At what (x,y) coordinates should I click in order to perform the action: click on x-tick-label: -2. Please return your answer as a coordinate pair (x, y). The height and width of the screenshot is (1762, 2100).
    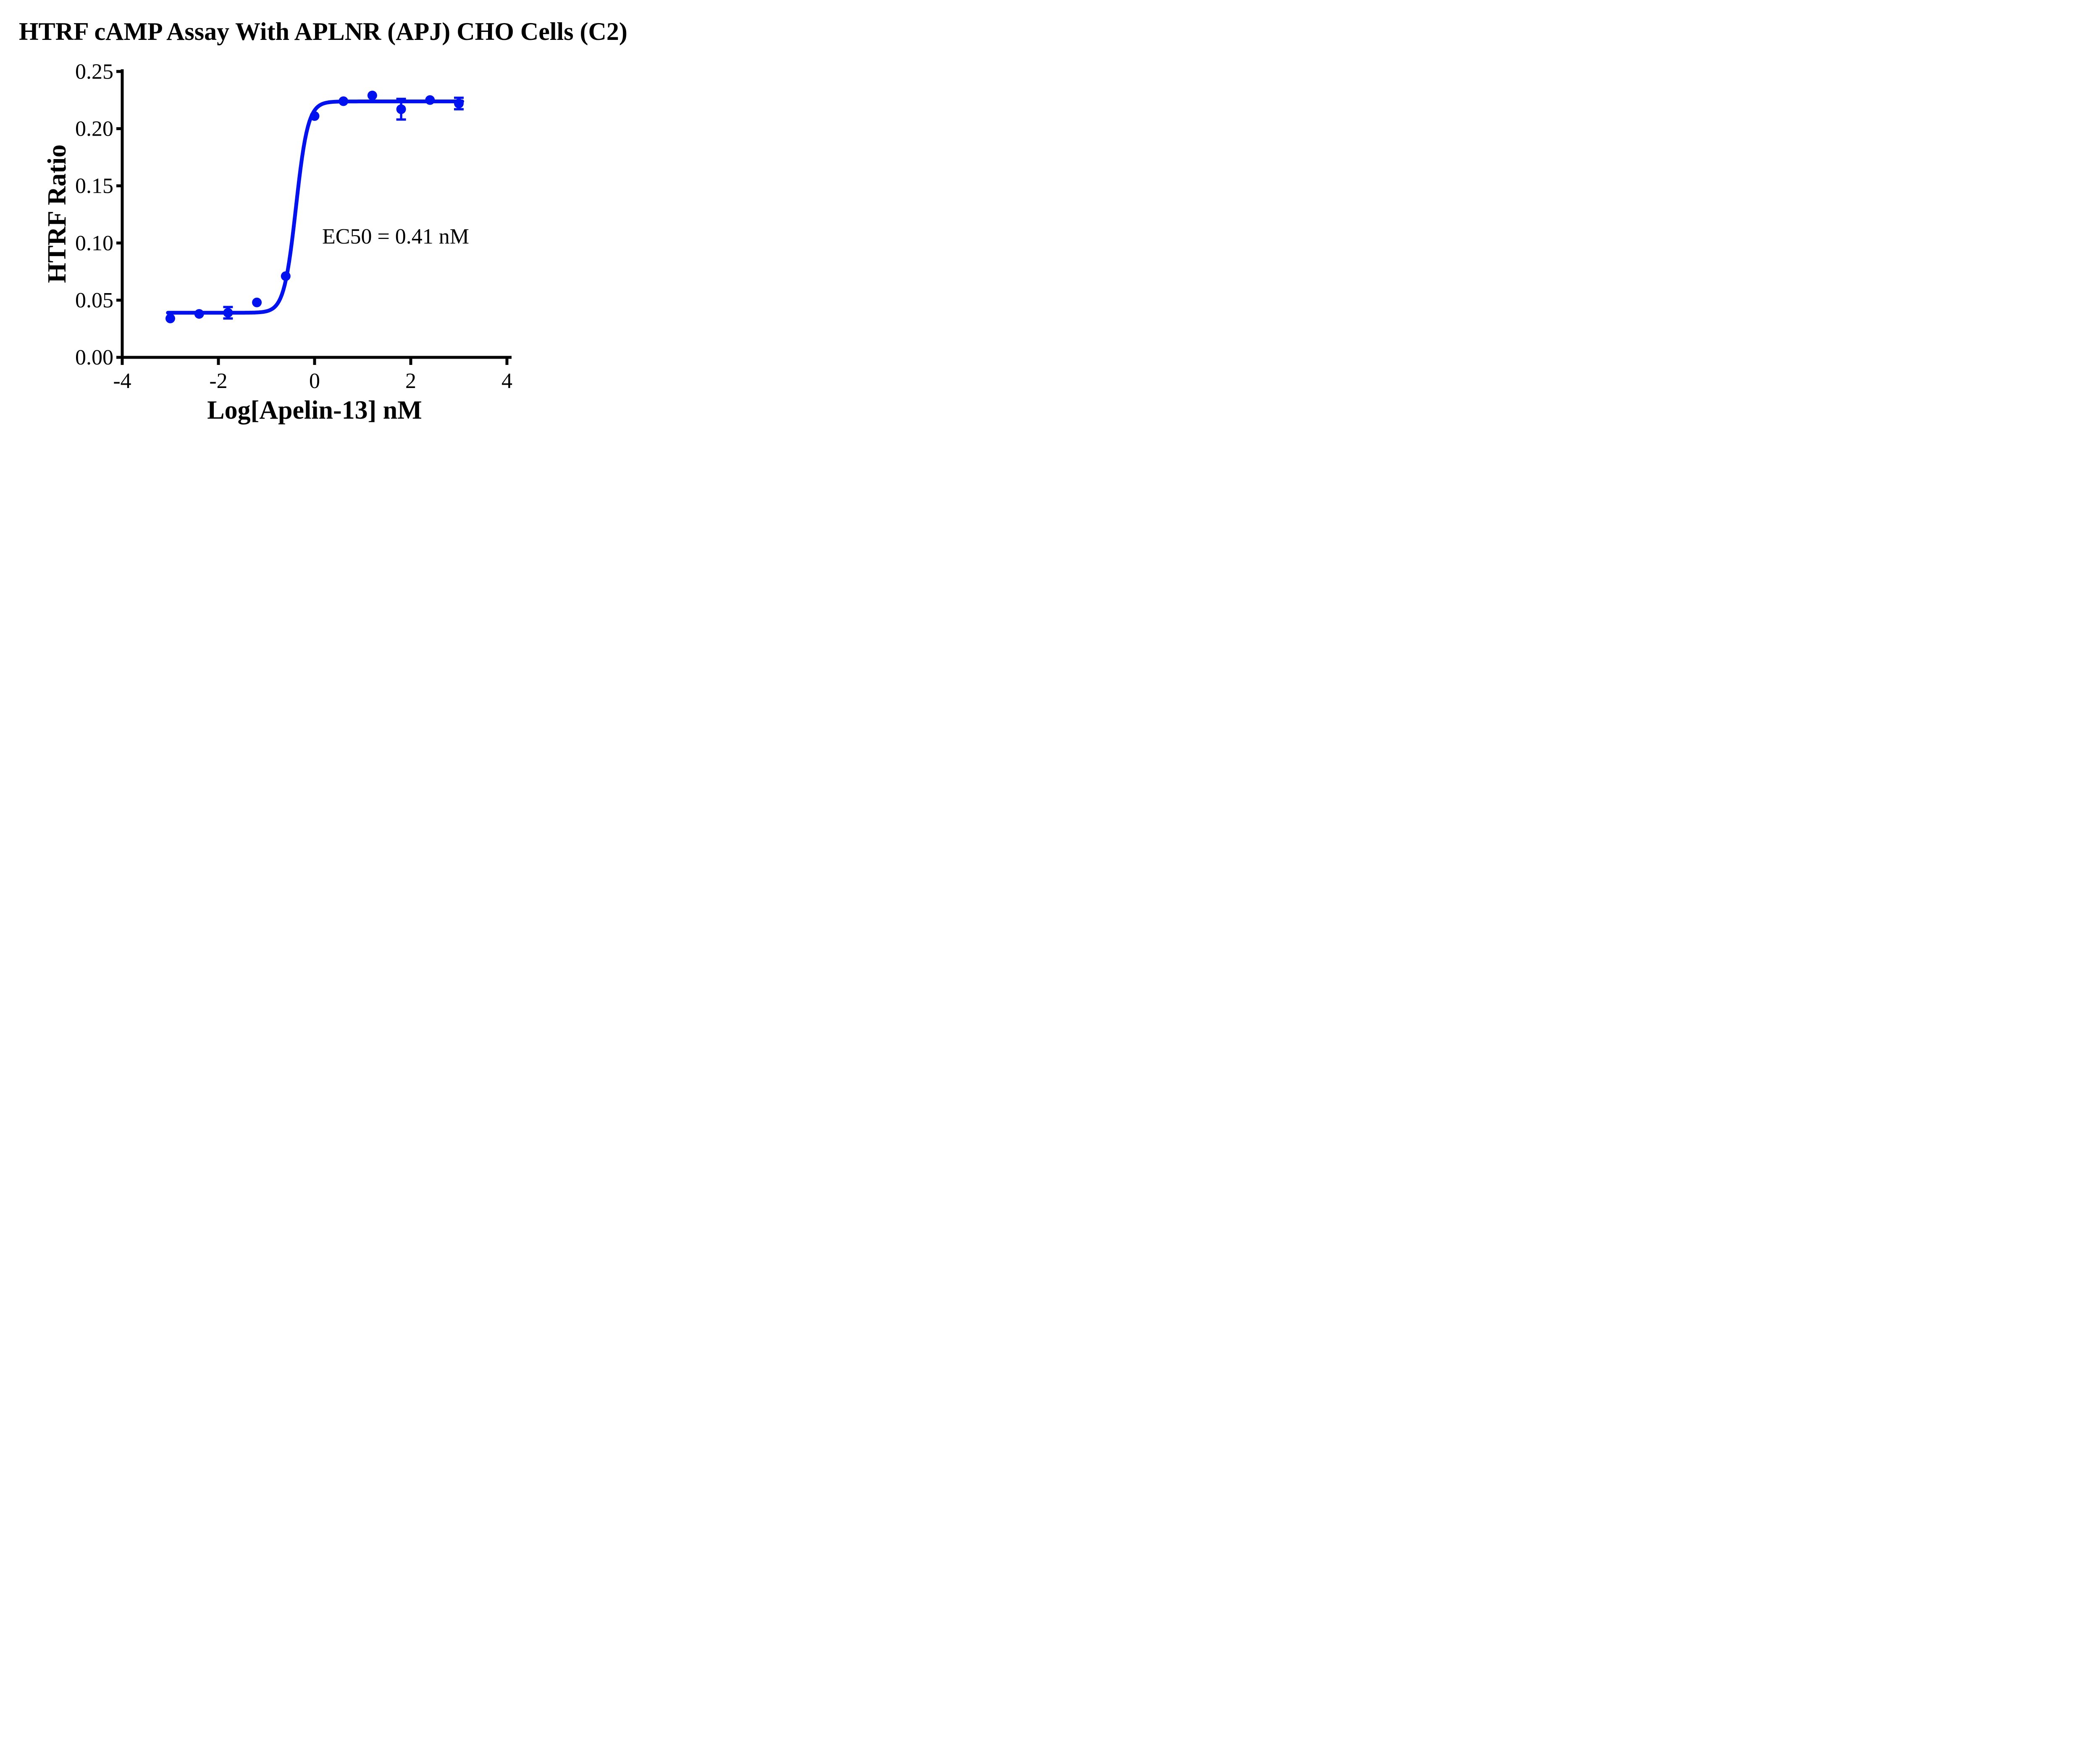
    Looking at the image, I should click on (218, 381).